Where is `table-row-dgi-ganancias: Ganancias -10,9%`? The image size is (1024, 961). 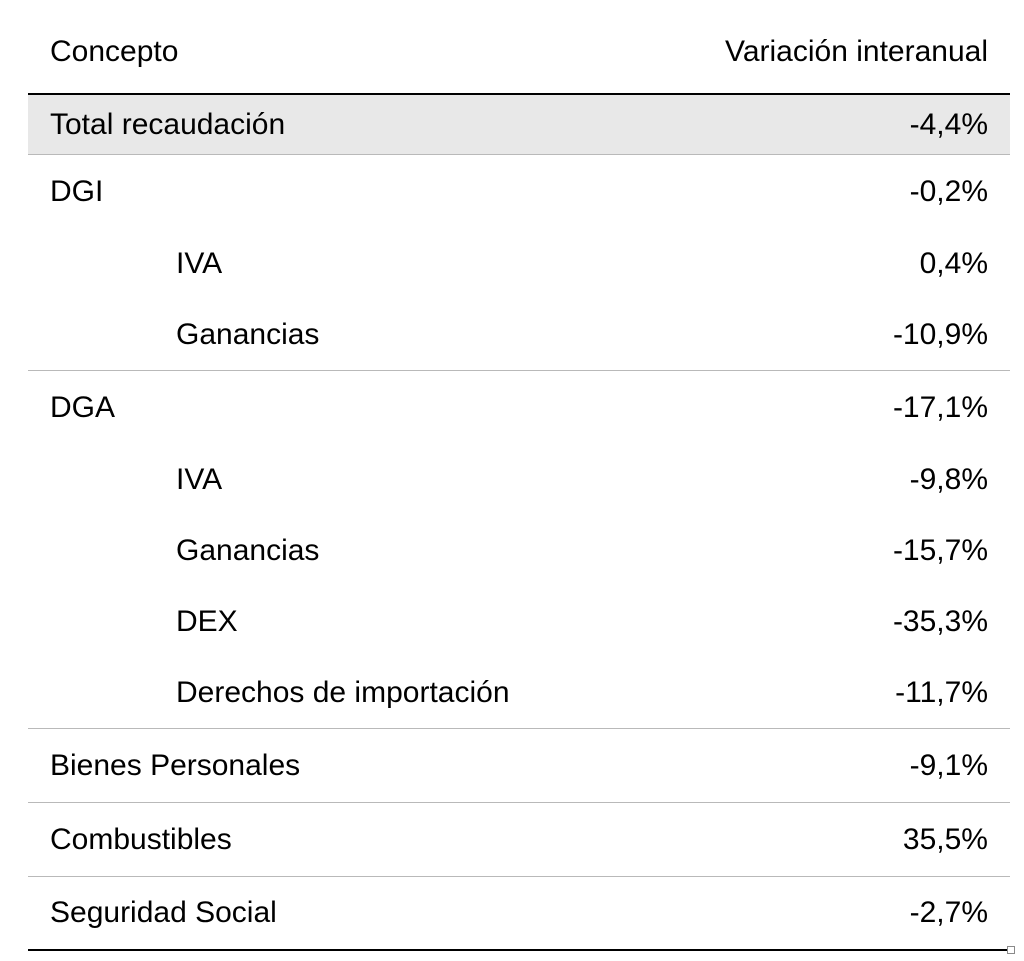
table-row-dgi-ganancias: Ganancias -10,9% is located at coordinates (519, 335).